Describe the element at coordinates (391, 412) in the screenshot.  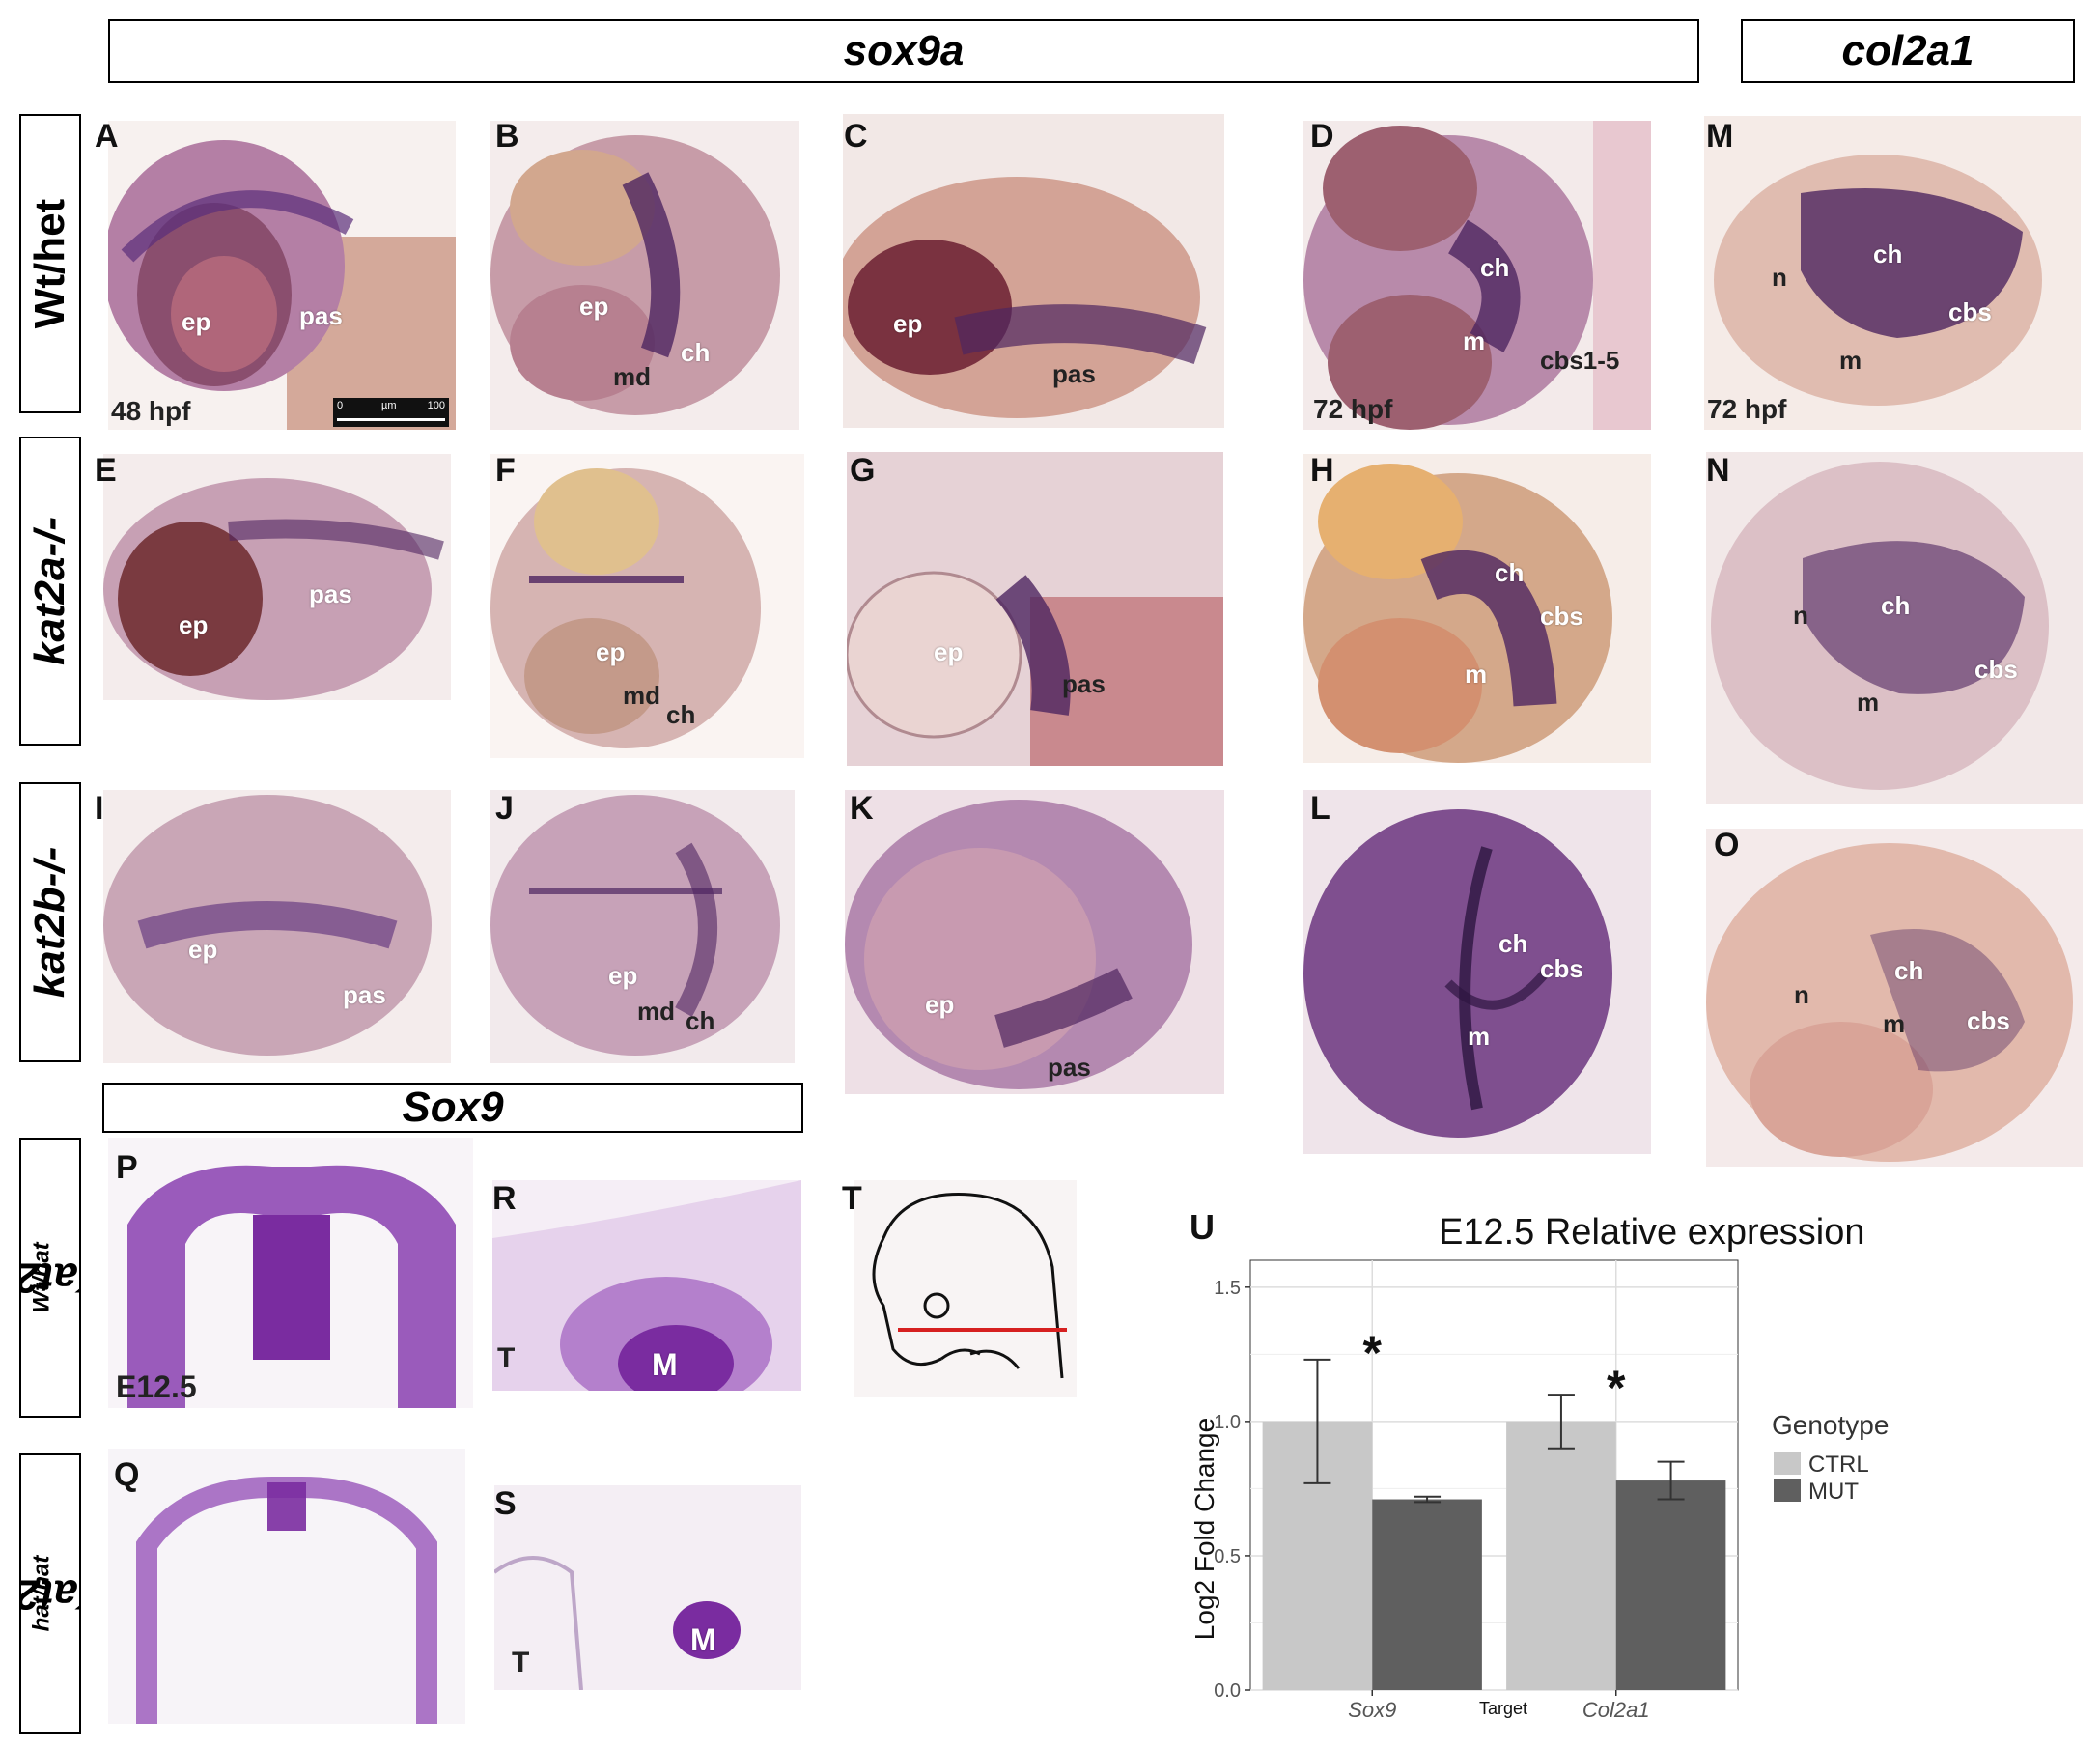
I see `scale-bar: 0 µm 100` at that location.